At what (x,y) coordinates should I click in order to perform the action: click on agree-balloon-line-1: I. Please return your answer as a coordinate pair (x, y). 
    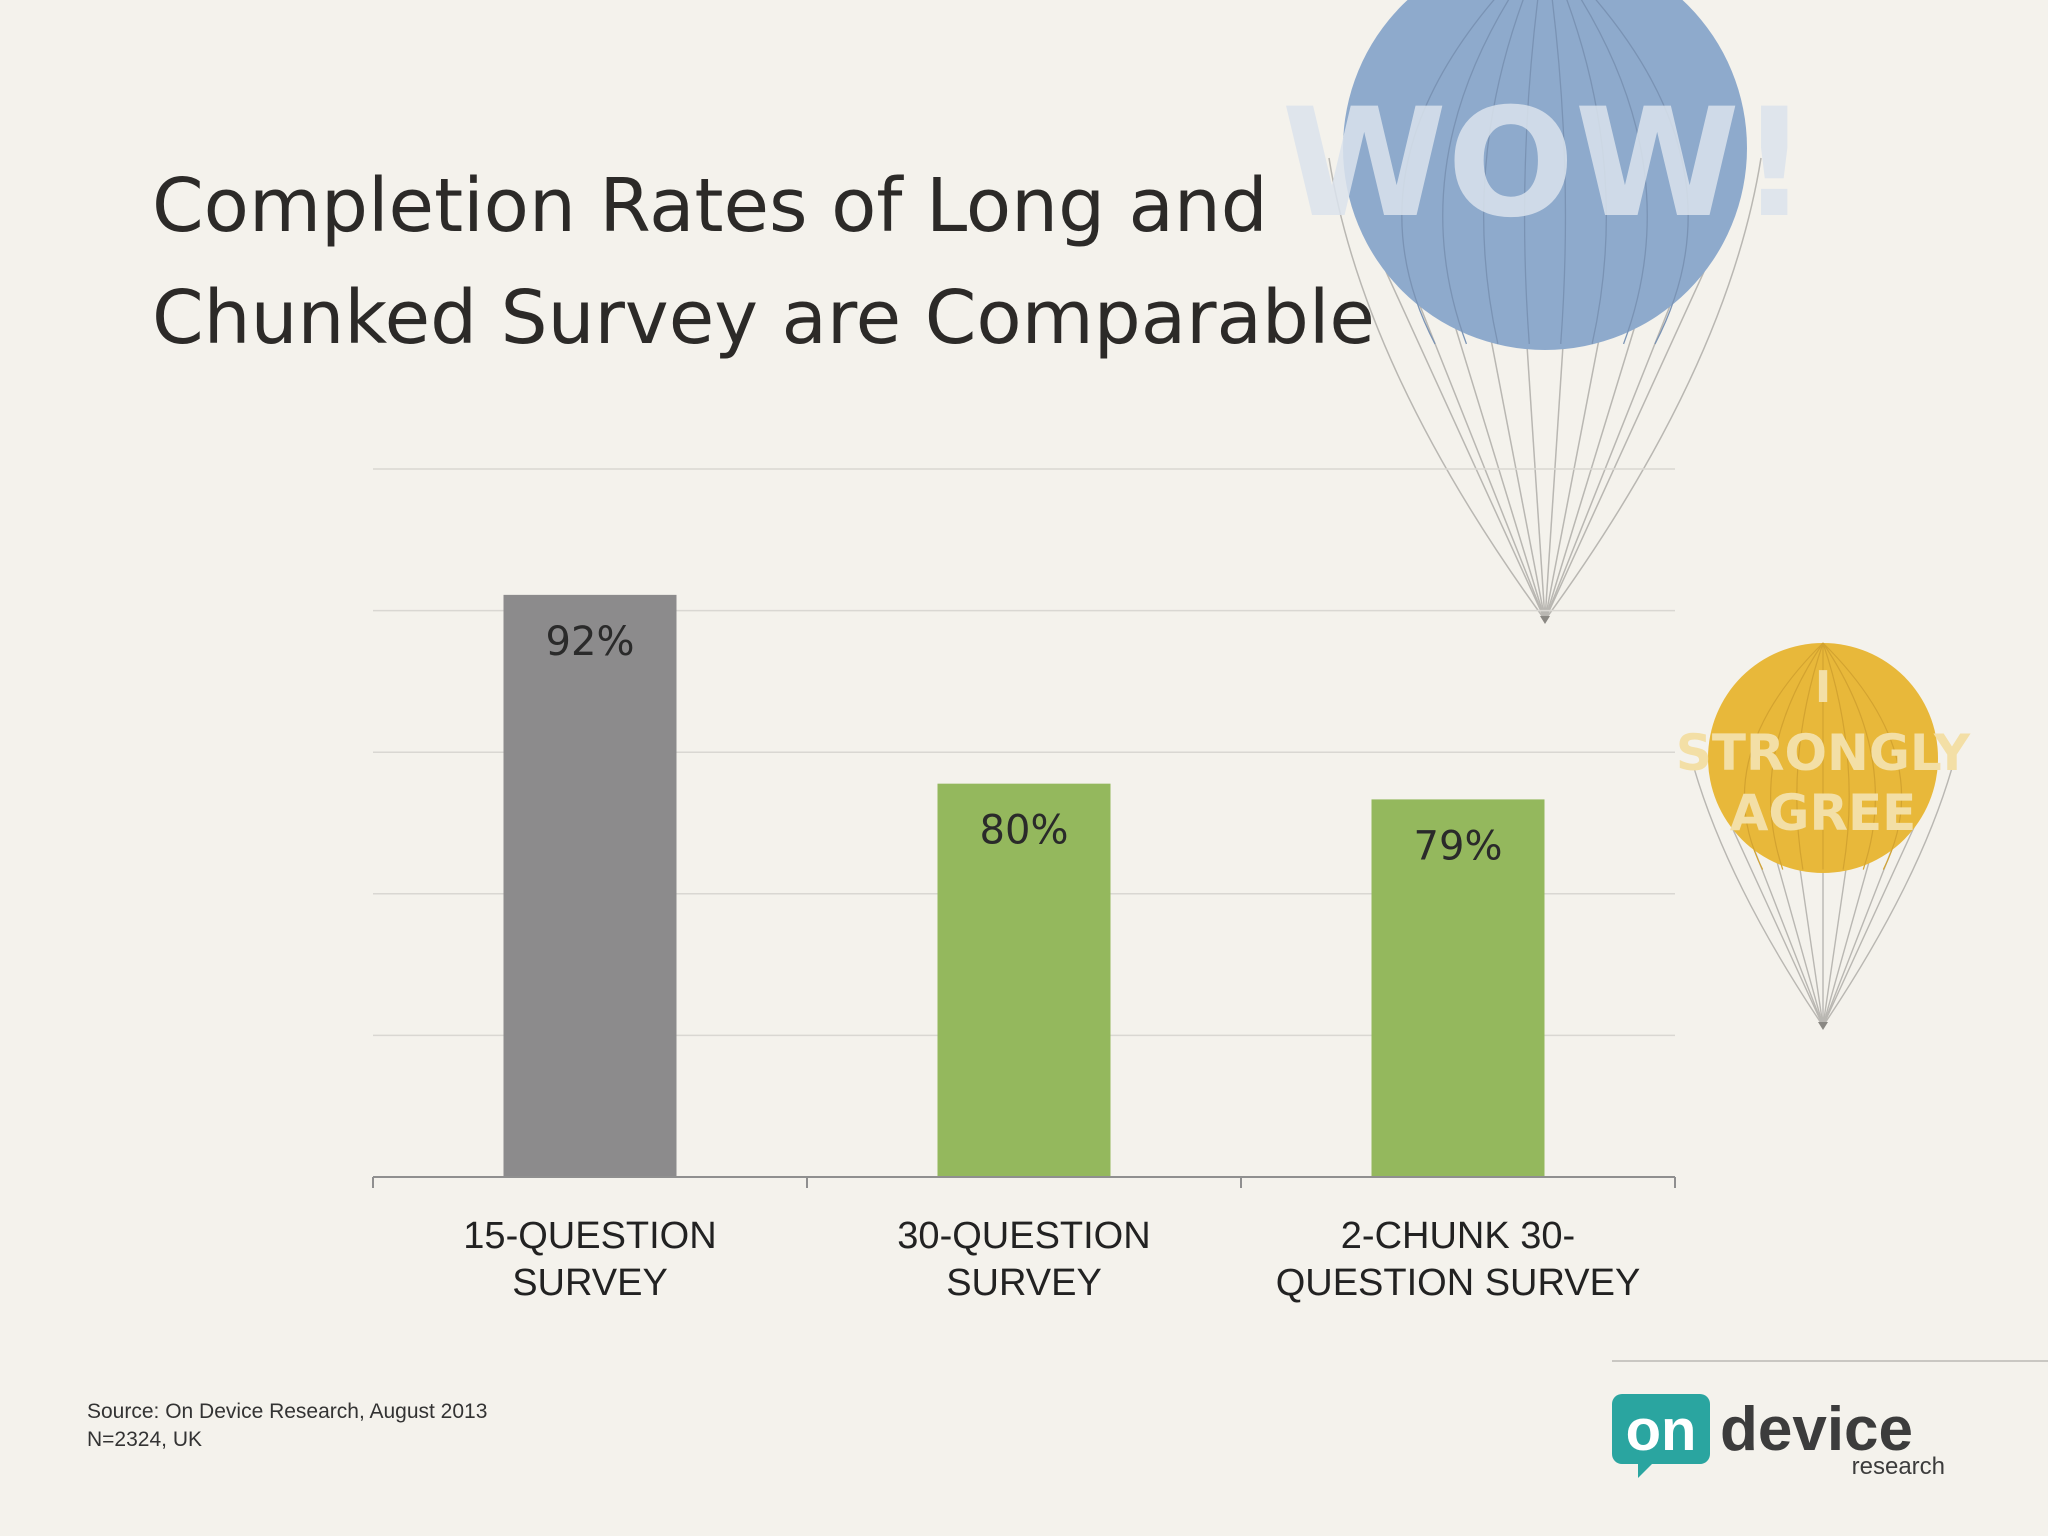
    Looking at the image, I should click on (1823, 687).